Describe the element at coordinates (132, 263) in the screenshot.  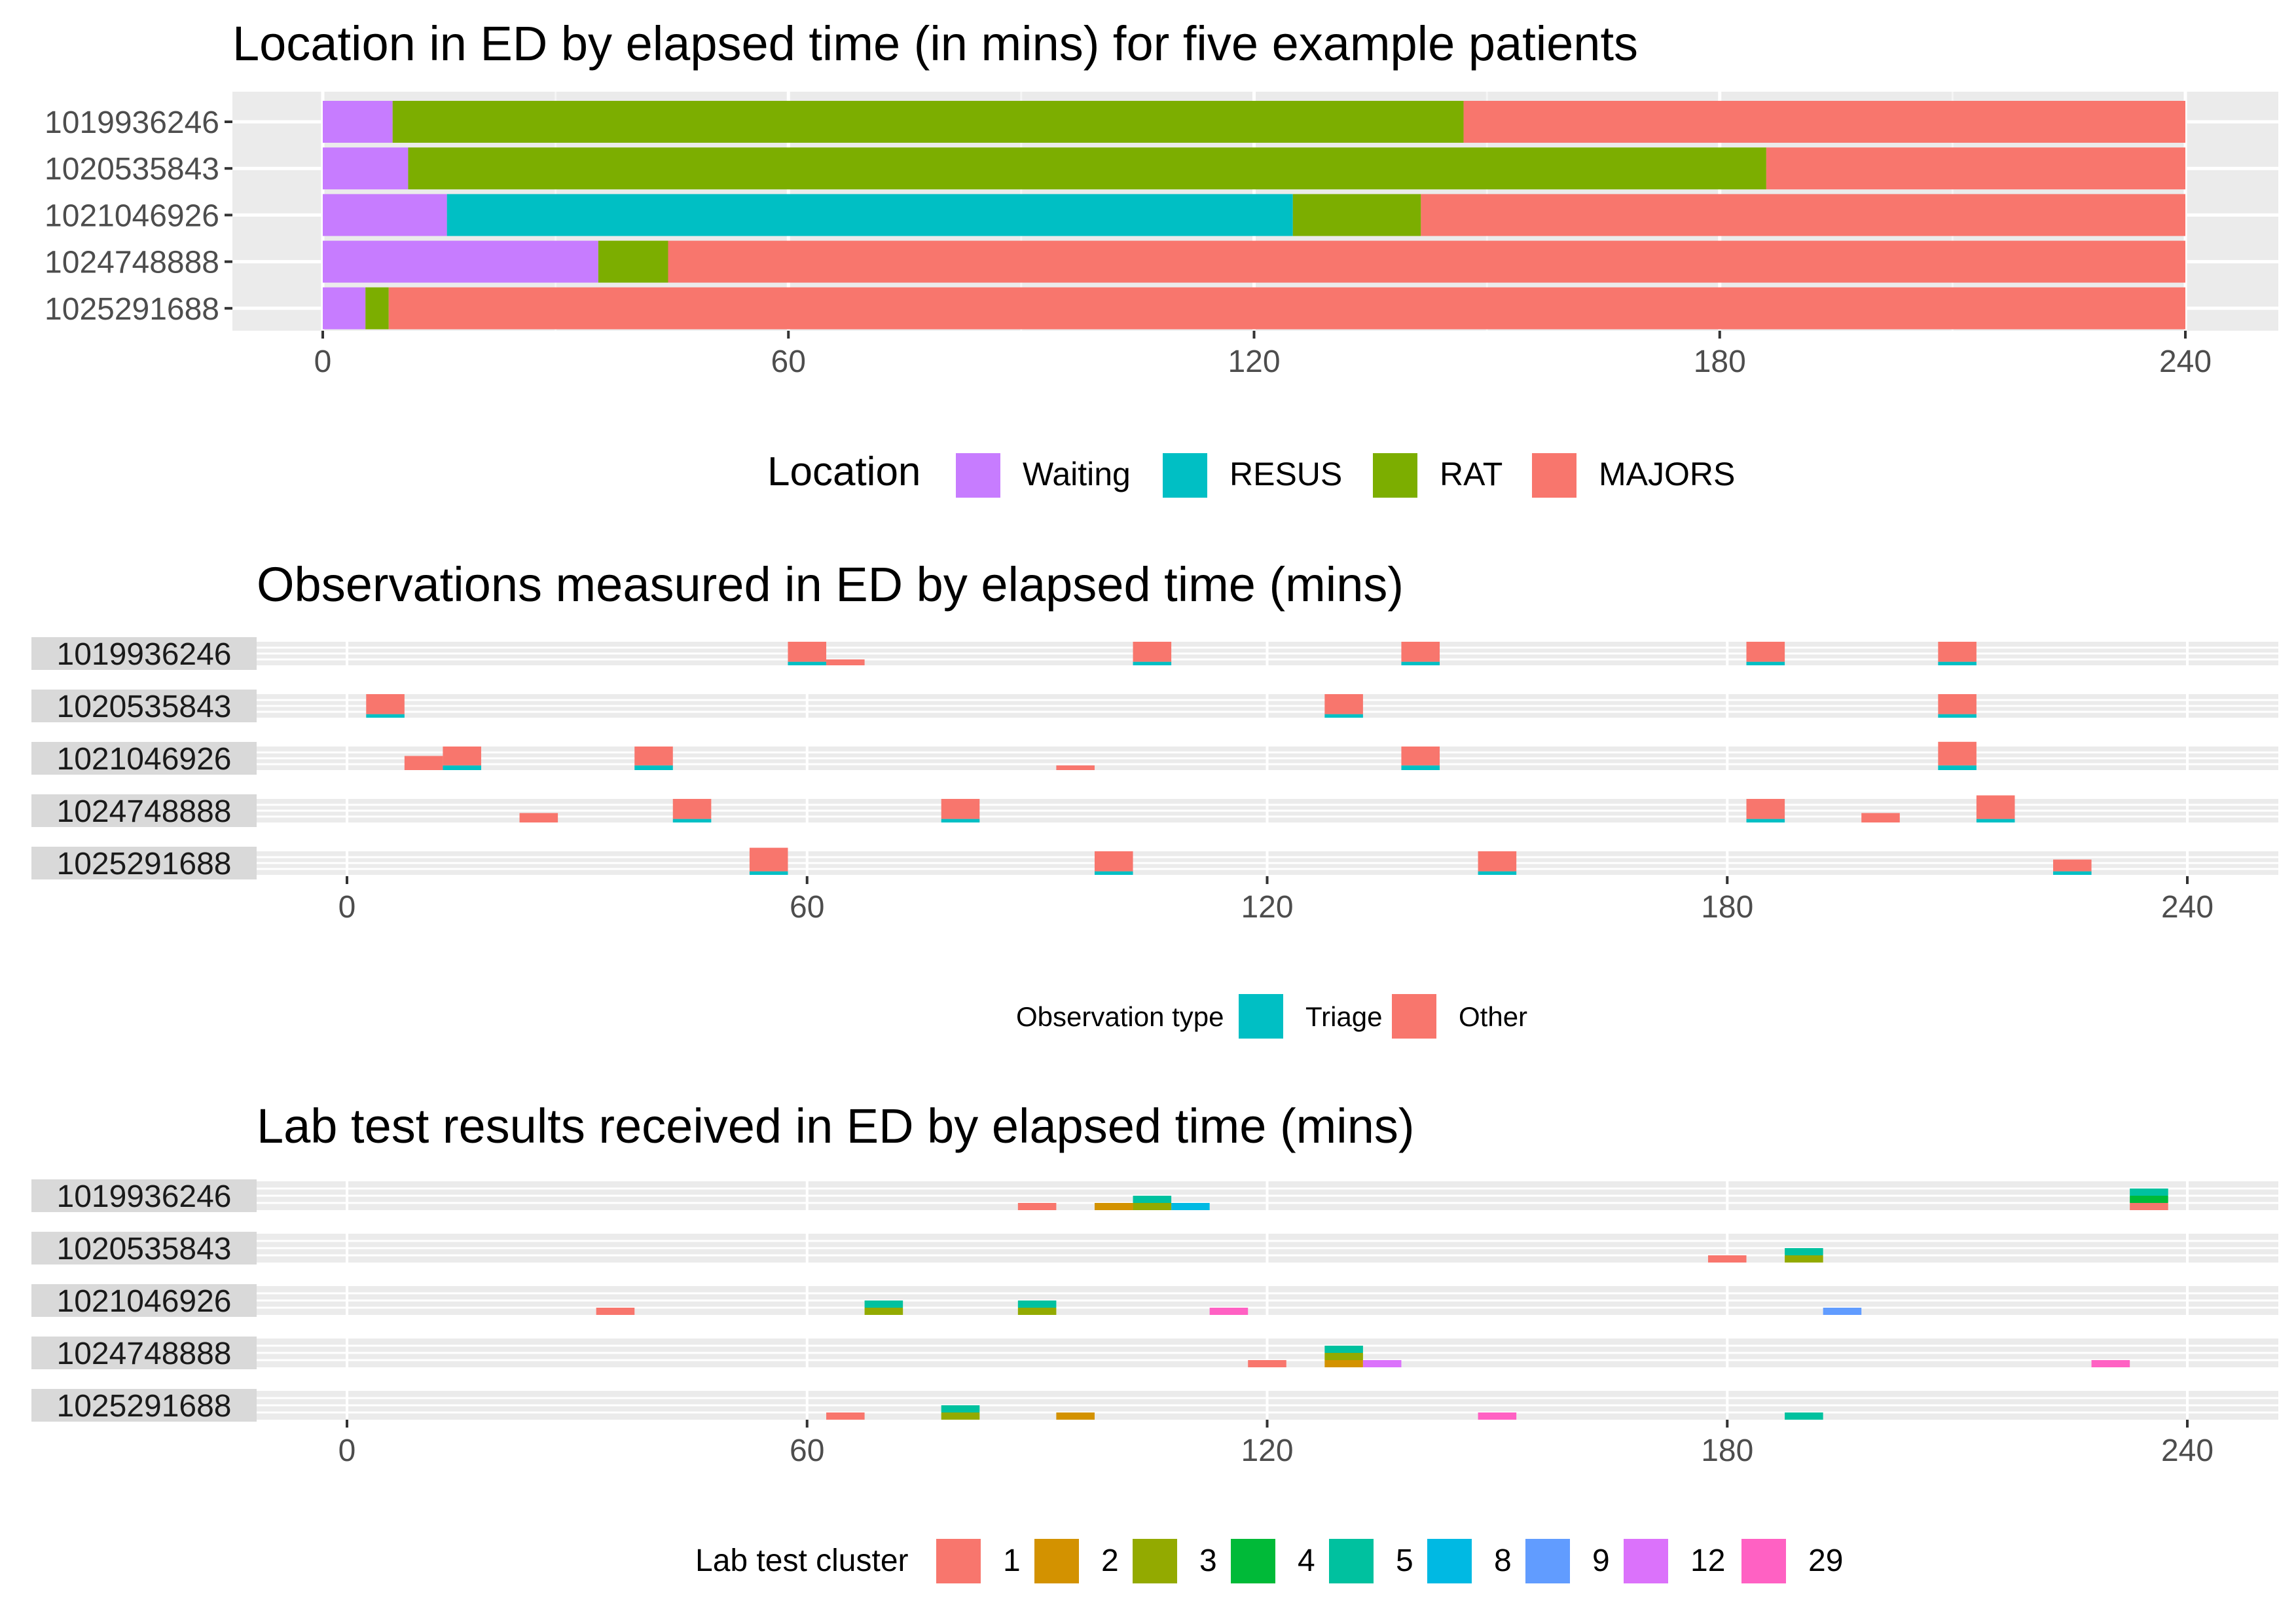
I see `patient-label: 1024748888` at that location.